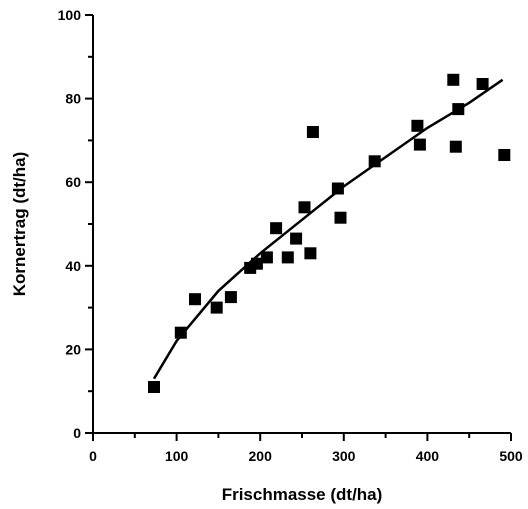  What do you see at coordinates (73, 349) in the screenshot?
I see `y-tick-label: 20` at bounding box center [73, 349].